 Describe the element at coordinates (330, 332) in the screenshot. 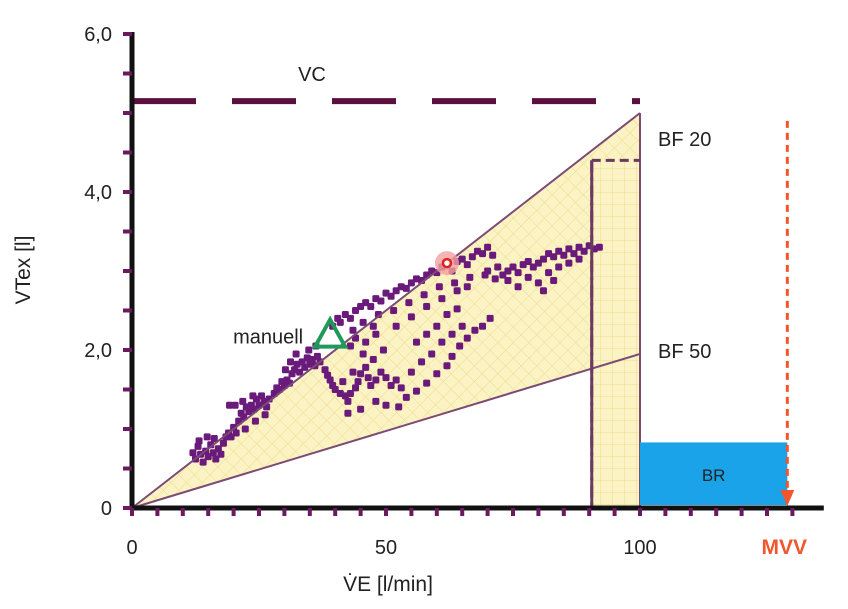

I see `manual-point-triangle` at that location.